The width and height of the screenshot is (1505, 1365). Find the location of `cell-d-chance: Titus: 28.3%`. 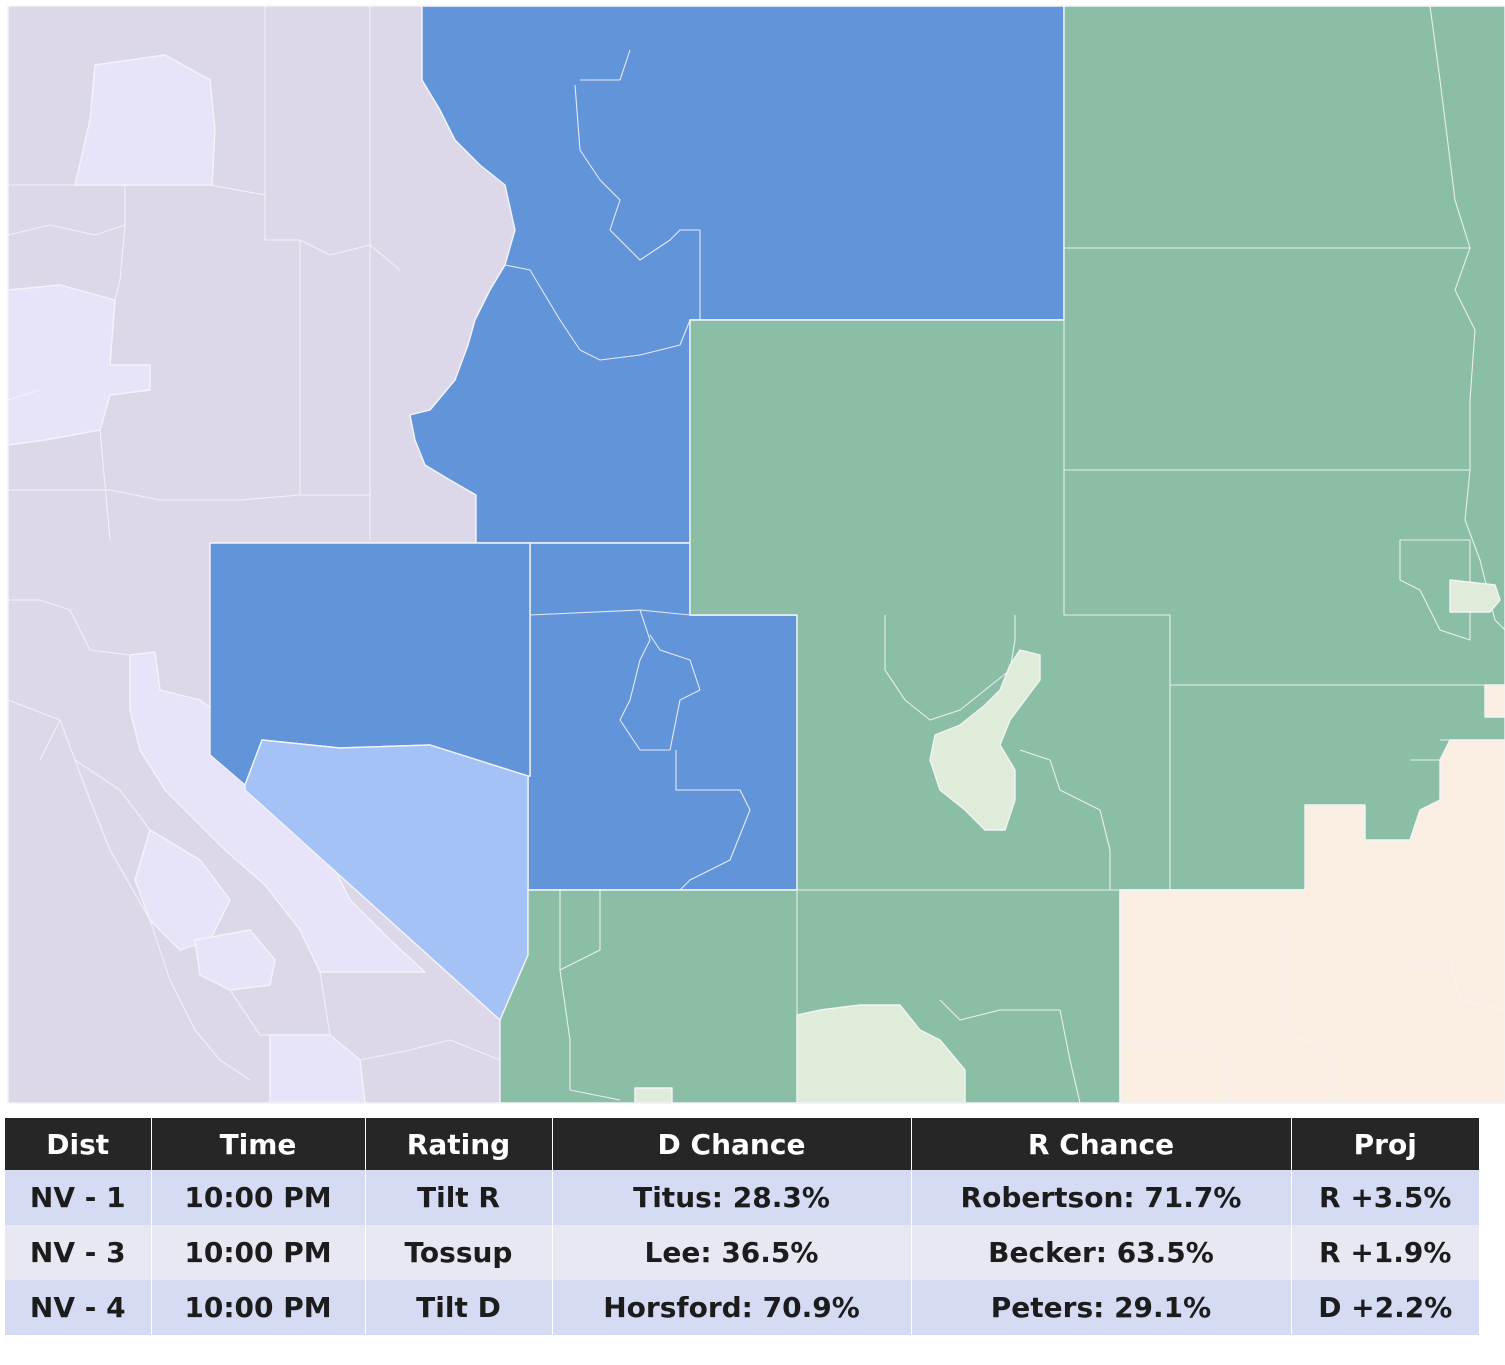

cell-d-chance: Titus: 28.3% is located at coordinates (732, 1197).